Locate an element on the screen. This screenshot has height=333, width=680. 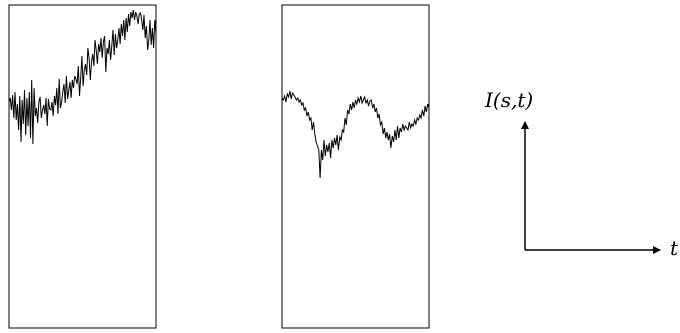
axes-indicator: I(s,t) t is located at coordinates (581, 174).